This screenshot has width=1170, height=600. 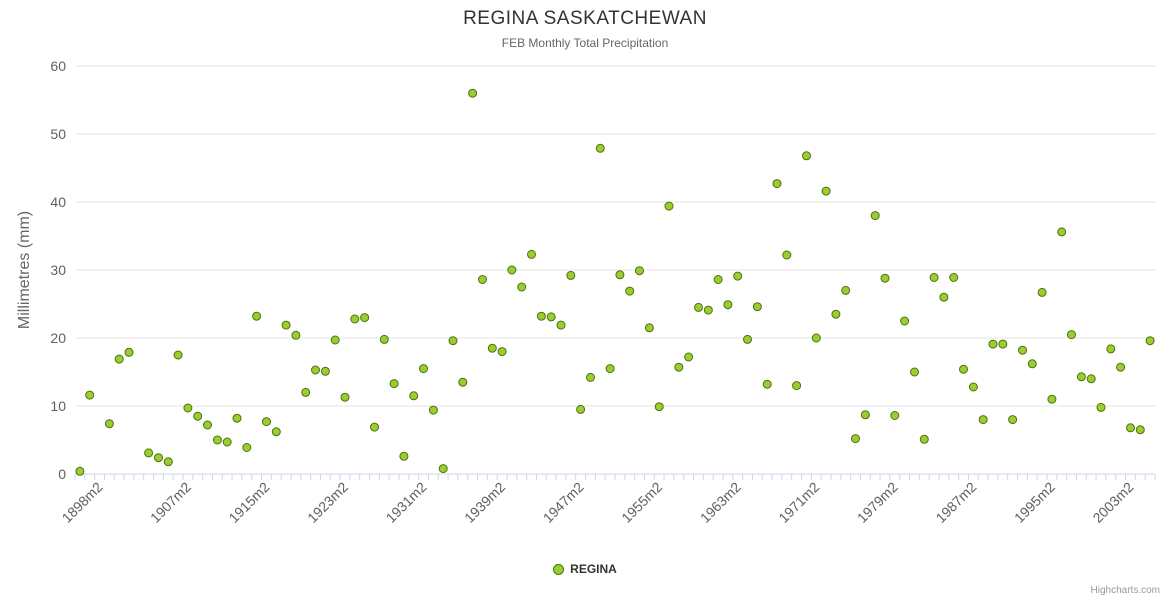 I want to click on legend-item-regina: REGINA, so click(x=585, y=569).